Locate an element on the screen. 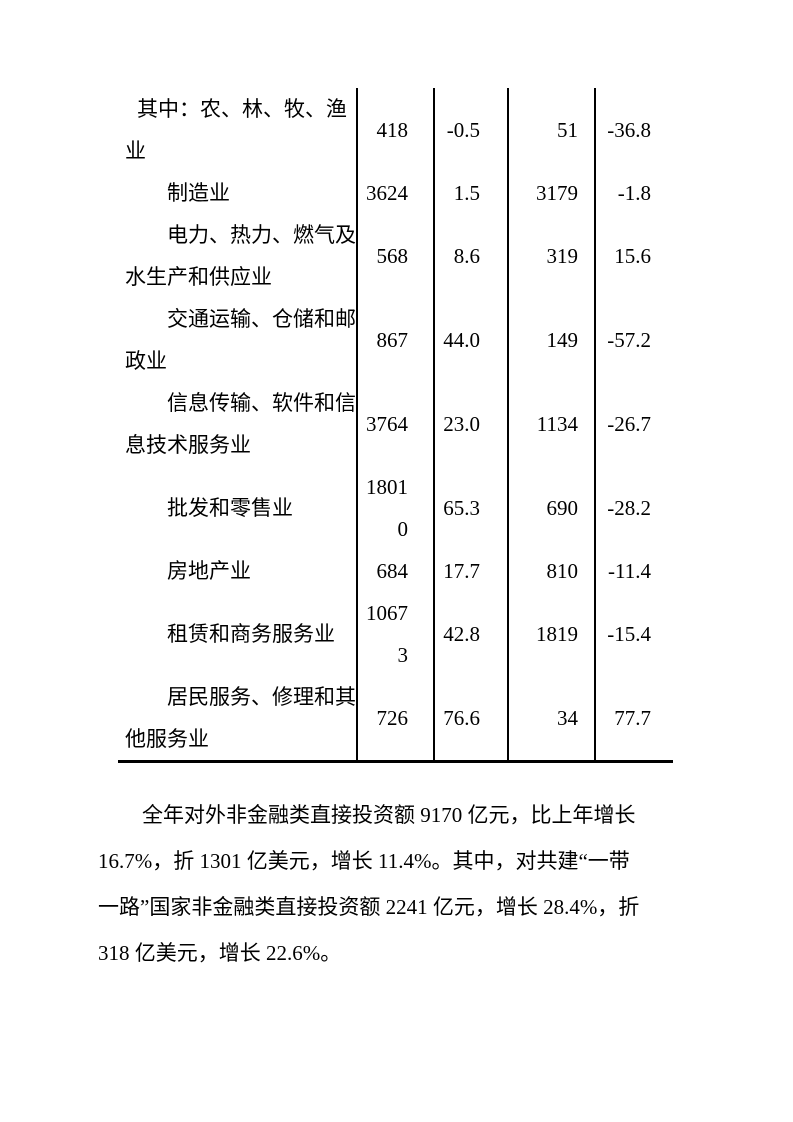 This screenshot has height=1122, width=793. label-line: 批发和零售业 is located at coordinates (230, 508).